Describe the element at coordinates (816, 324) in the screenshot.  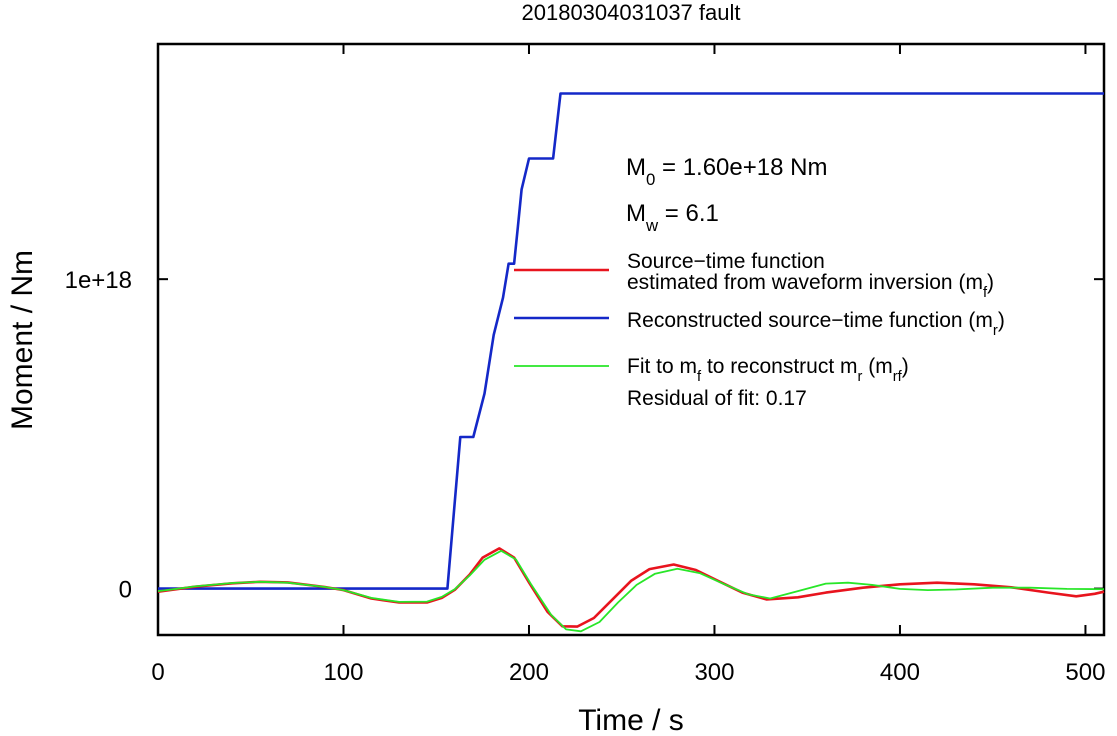
I see `legend-label-reconstructed: Reconstructed source−time function (mr)` at that location.